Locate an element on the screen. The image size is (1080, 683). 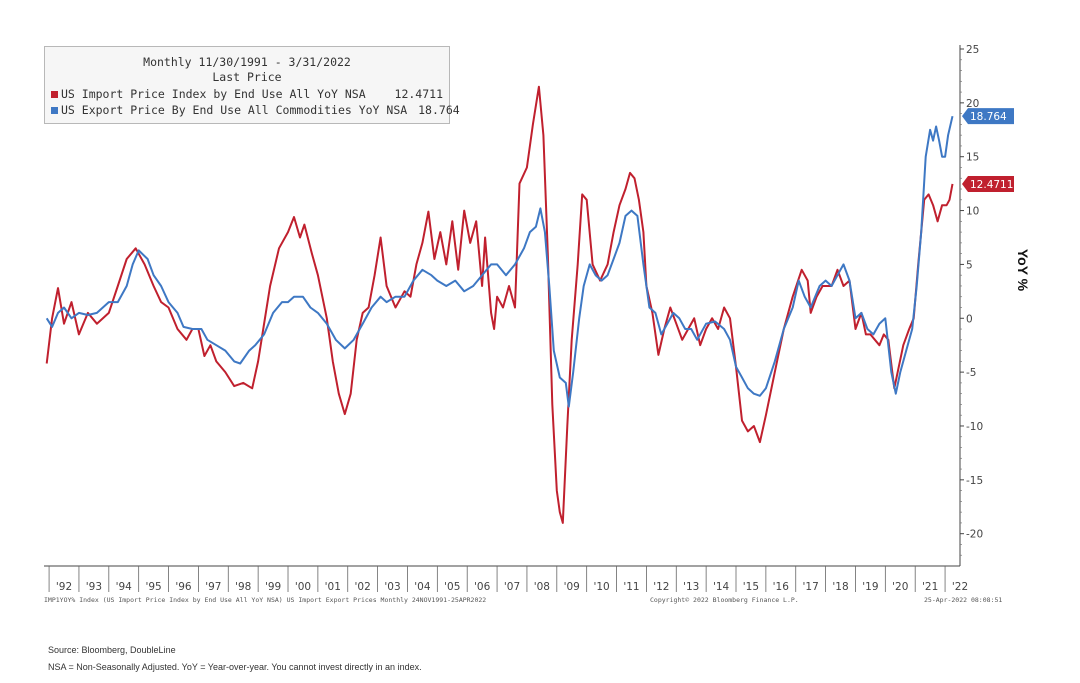
x-tick-label: '00 is located at coordinates (303, 587).